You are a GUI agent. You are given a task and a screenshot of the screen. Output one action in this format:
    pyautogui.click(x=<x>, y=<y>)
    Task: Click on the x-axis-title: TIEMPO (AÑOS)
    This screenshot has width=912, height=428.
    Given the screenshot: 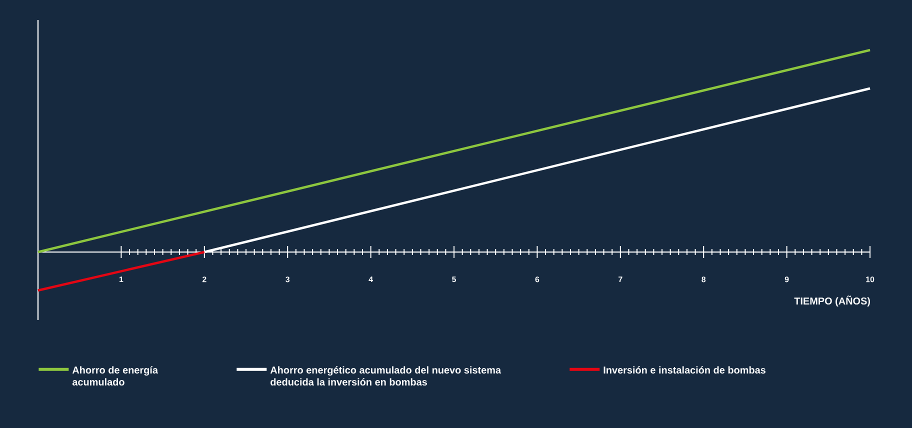 What is the action you would take?
    pyautogui.click(x=832, y=301)
    